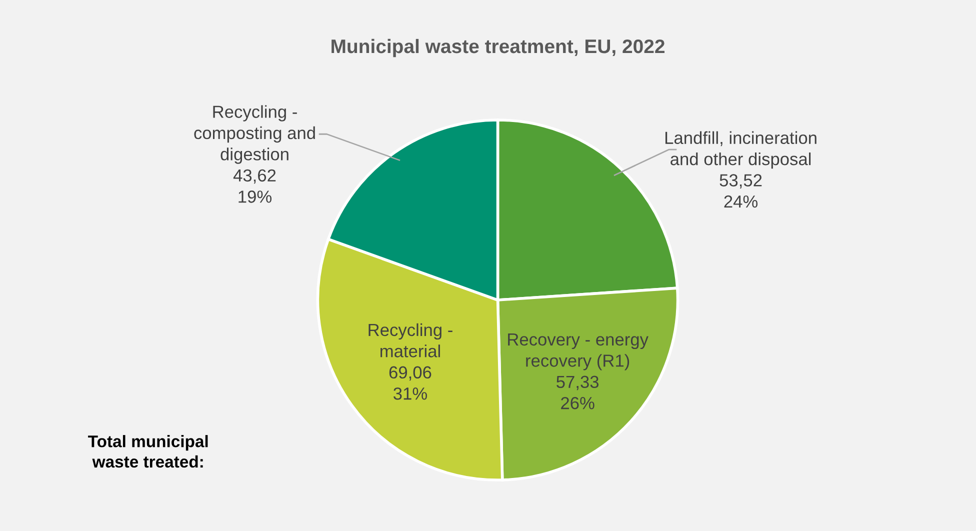 The height and width of the screenshot is (531, 976). I want to click on text: Total municipal waste treated:, so click(148, 451).